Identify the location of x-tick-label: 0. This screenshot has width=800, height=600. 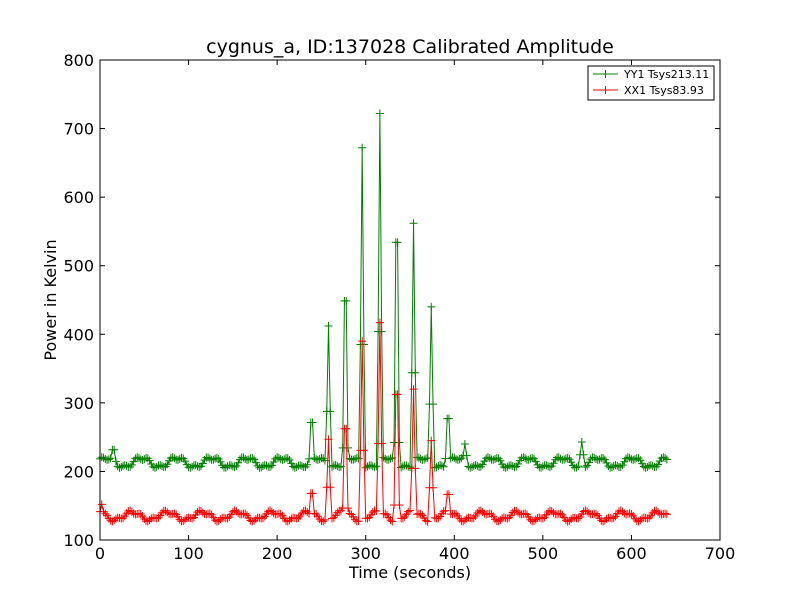
(100, 553).